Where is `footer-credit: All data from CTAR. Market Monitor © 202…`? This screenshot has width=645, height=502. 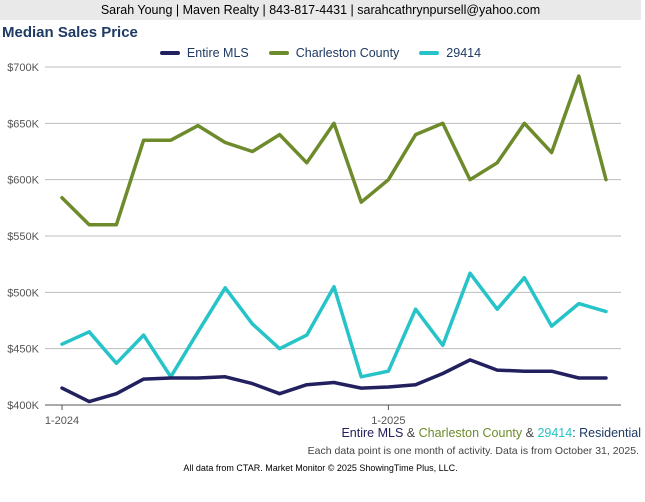
footer-credit: All data from CTAR. Market Monitor © 202… is located at coordinates (320, 468).